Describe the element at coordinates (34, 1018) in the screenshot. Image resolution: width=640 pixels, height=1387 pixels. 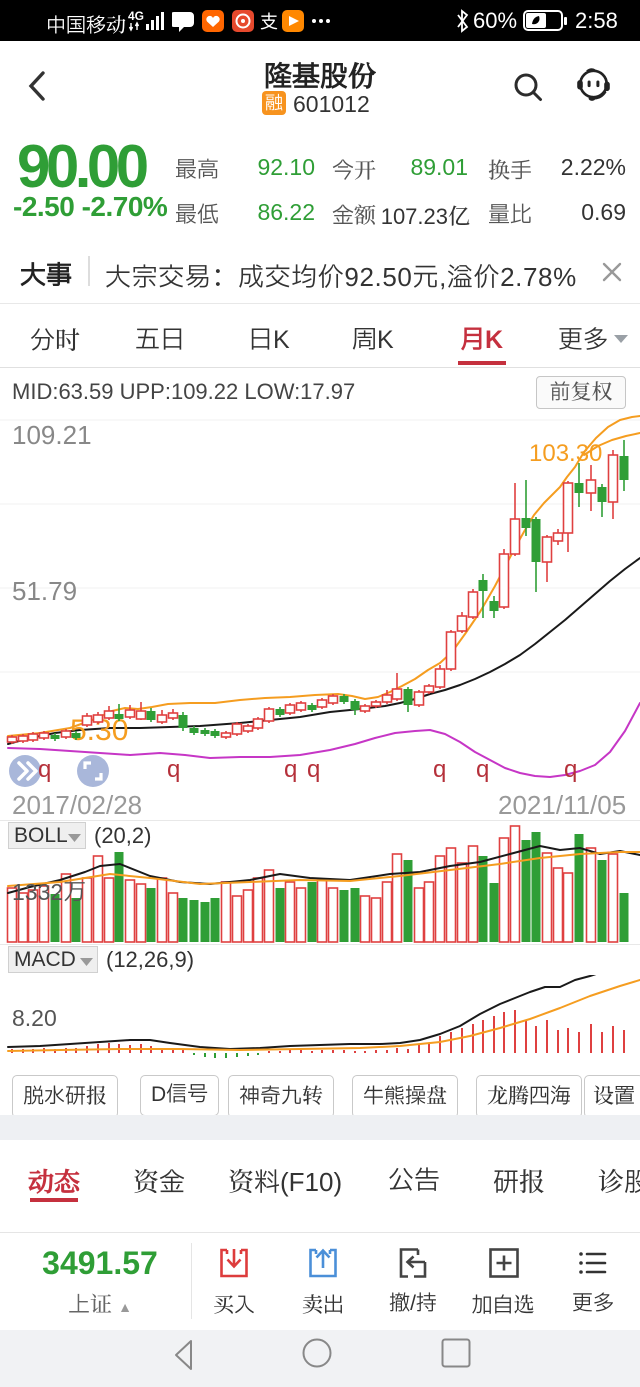
I see `svg-text: 8.20` at that location.